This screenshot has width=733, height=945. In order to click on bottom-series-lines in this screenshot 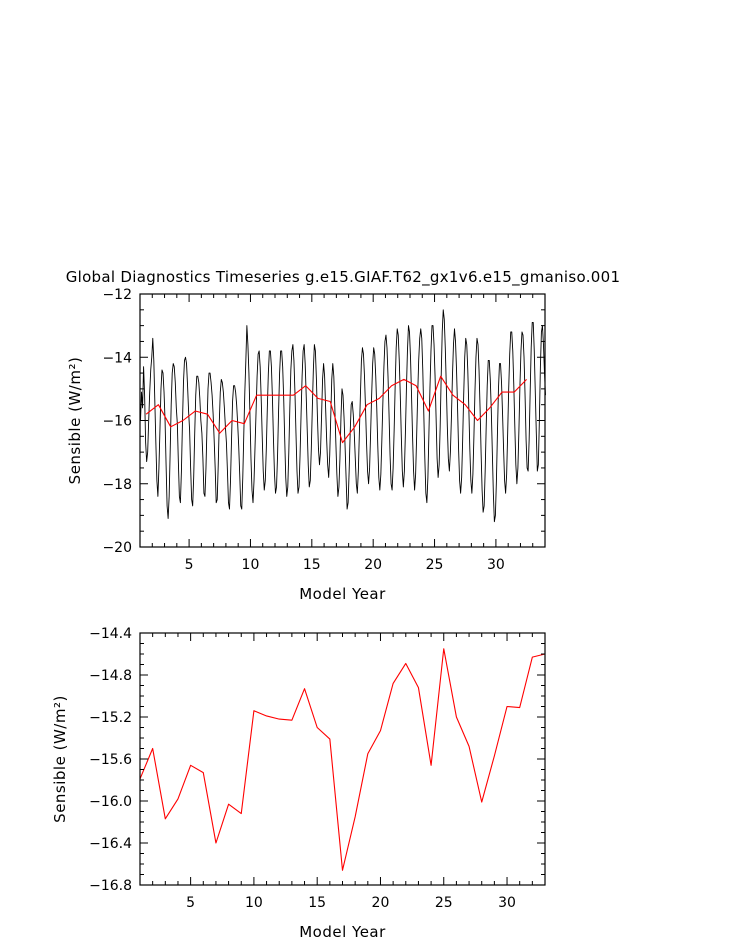, I will do `click(342, 759)`.